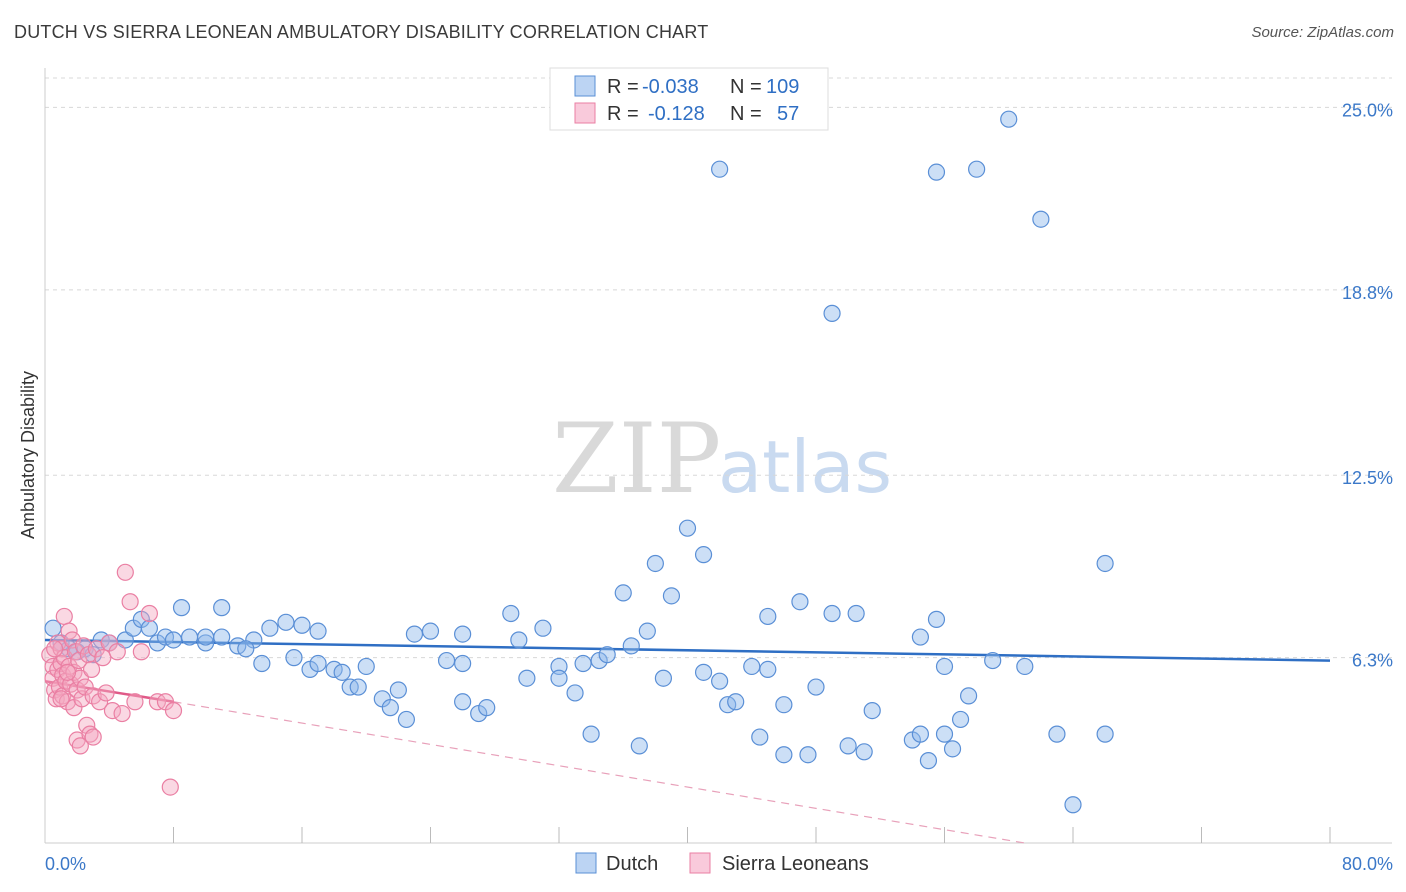 This screenshot has height=892, width=1406. I want to click on sierra-leonean-n-value: 57, so click(788, 114).